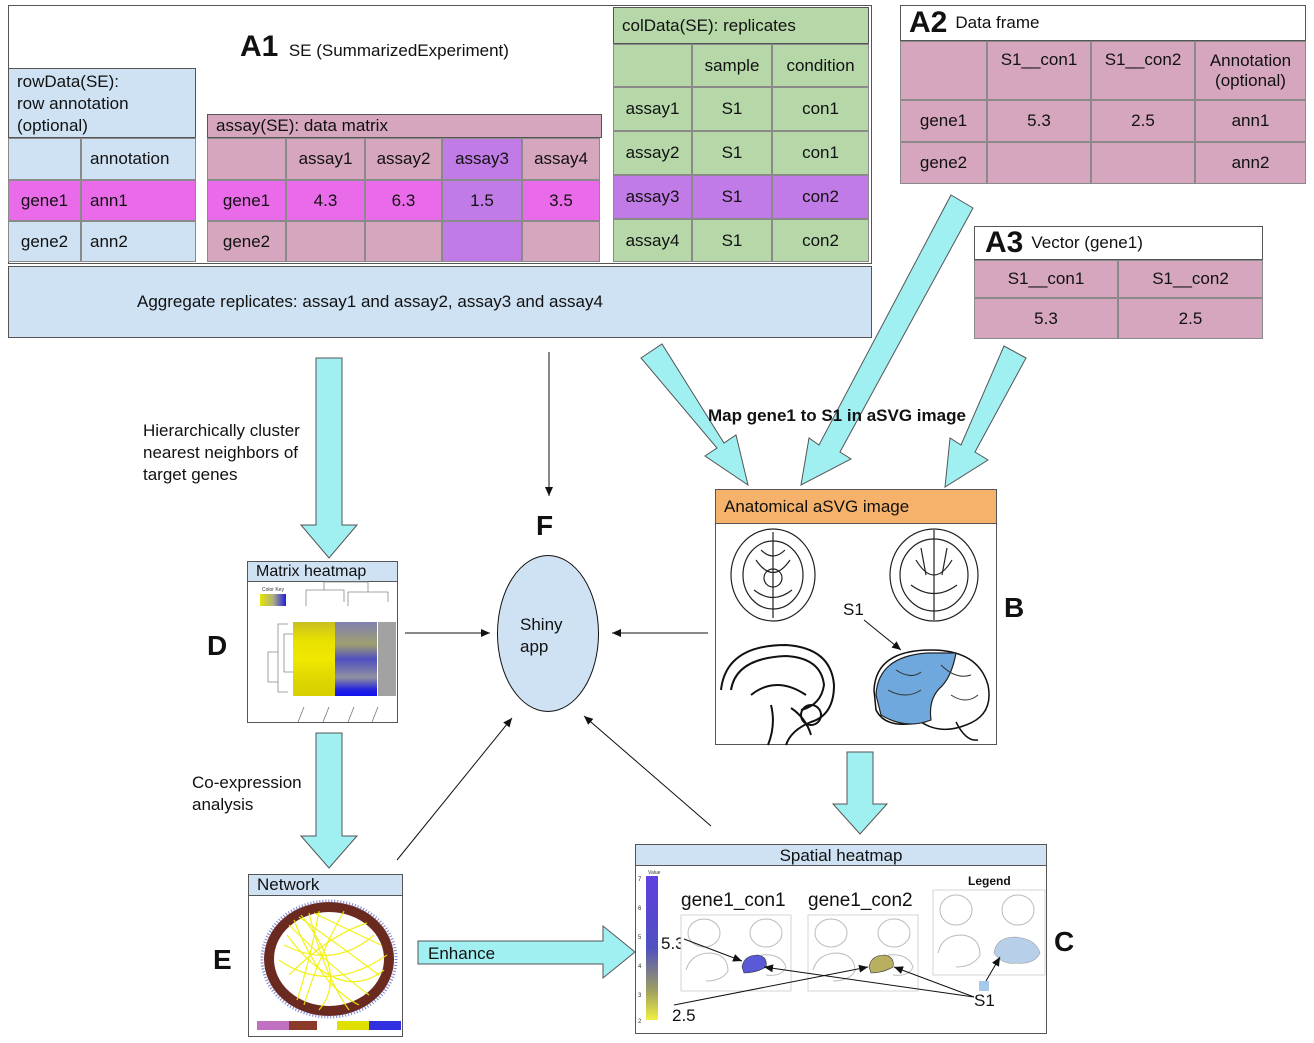 Image resolution: width=1314 pixels, height=1043 pixels. Describe the element at coordinates (732, 240) in the screenshot. I see `coldata-r4-sample: S1` at that location.